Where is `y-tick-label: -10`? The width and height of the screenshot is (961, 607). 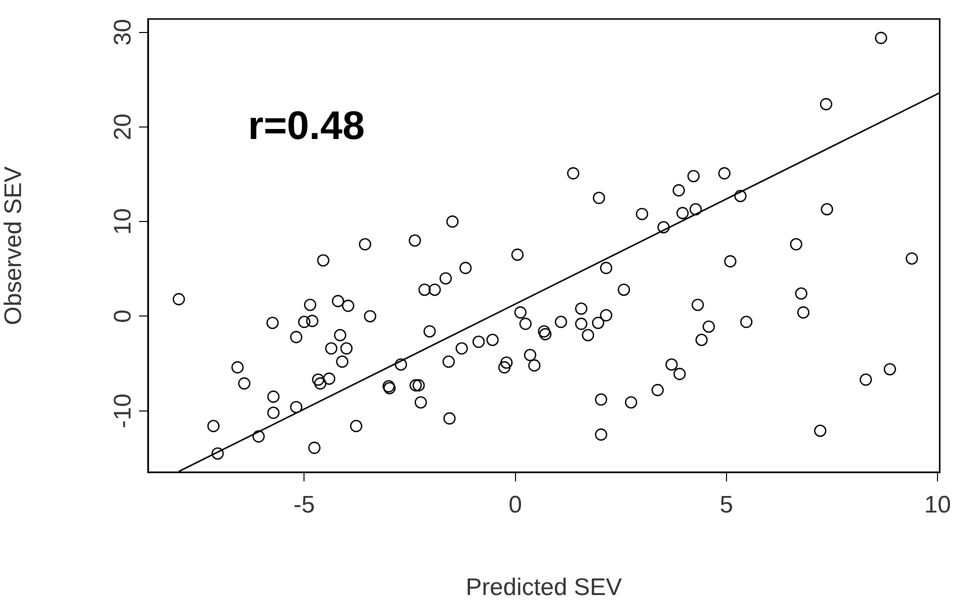
y-tick-label: -10 is located at coordinates (123, 411).